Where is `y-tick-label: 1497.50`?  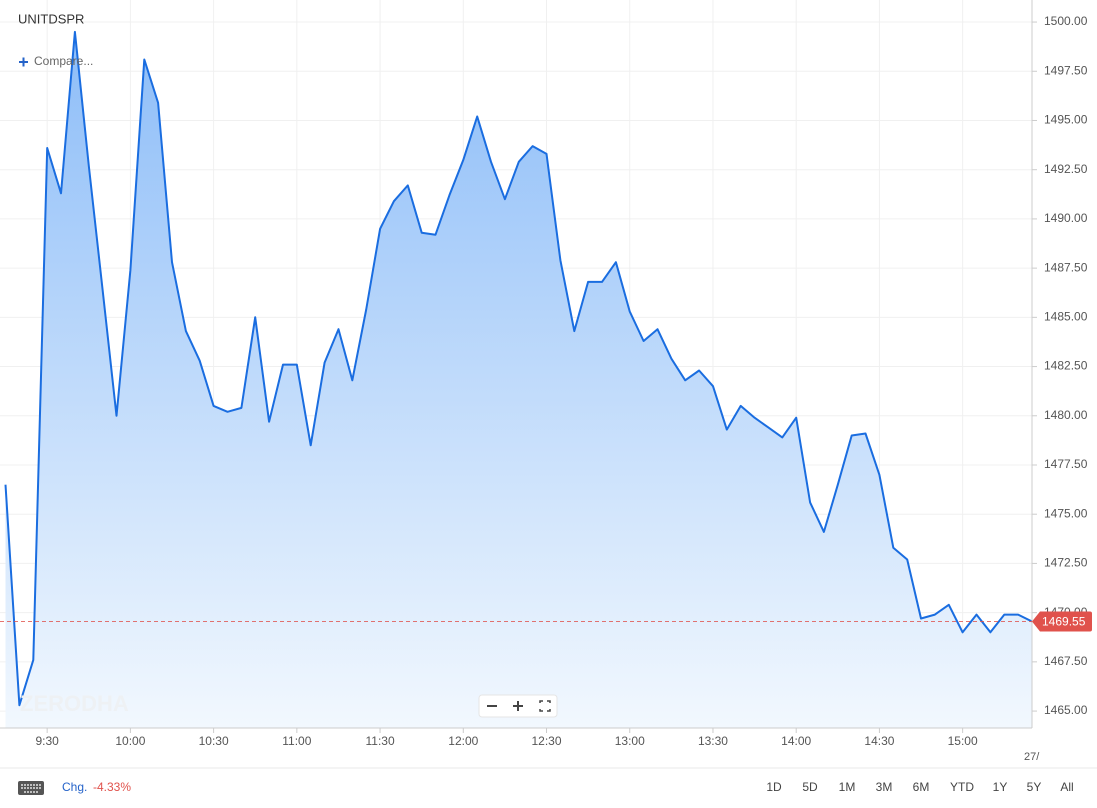 y-tick-label: 1497.50 is located at coordinates (1066, 70).